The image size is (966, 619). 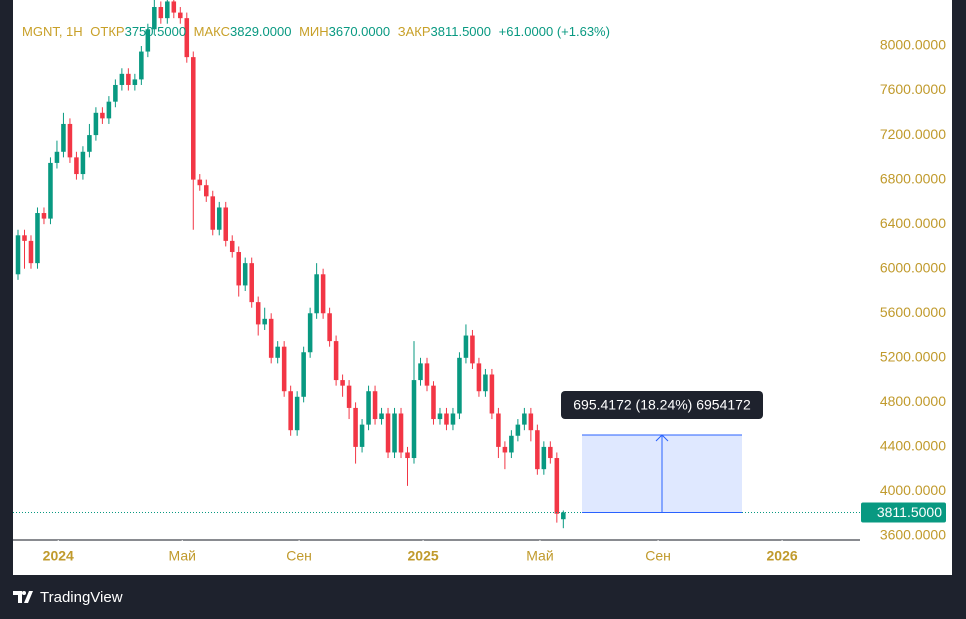 What do you see at coordinates (212, 31) in the screenshot?
I see `high-label: МАКС` at bounding box center [212, 31].